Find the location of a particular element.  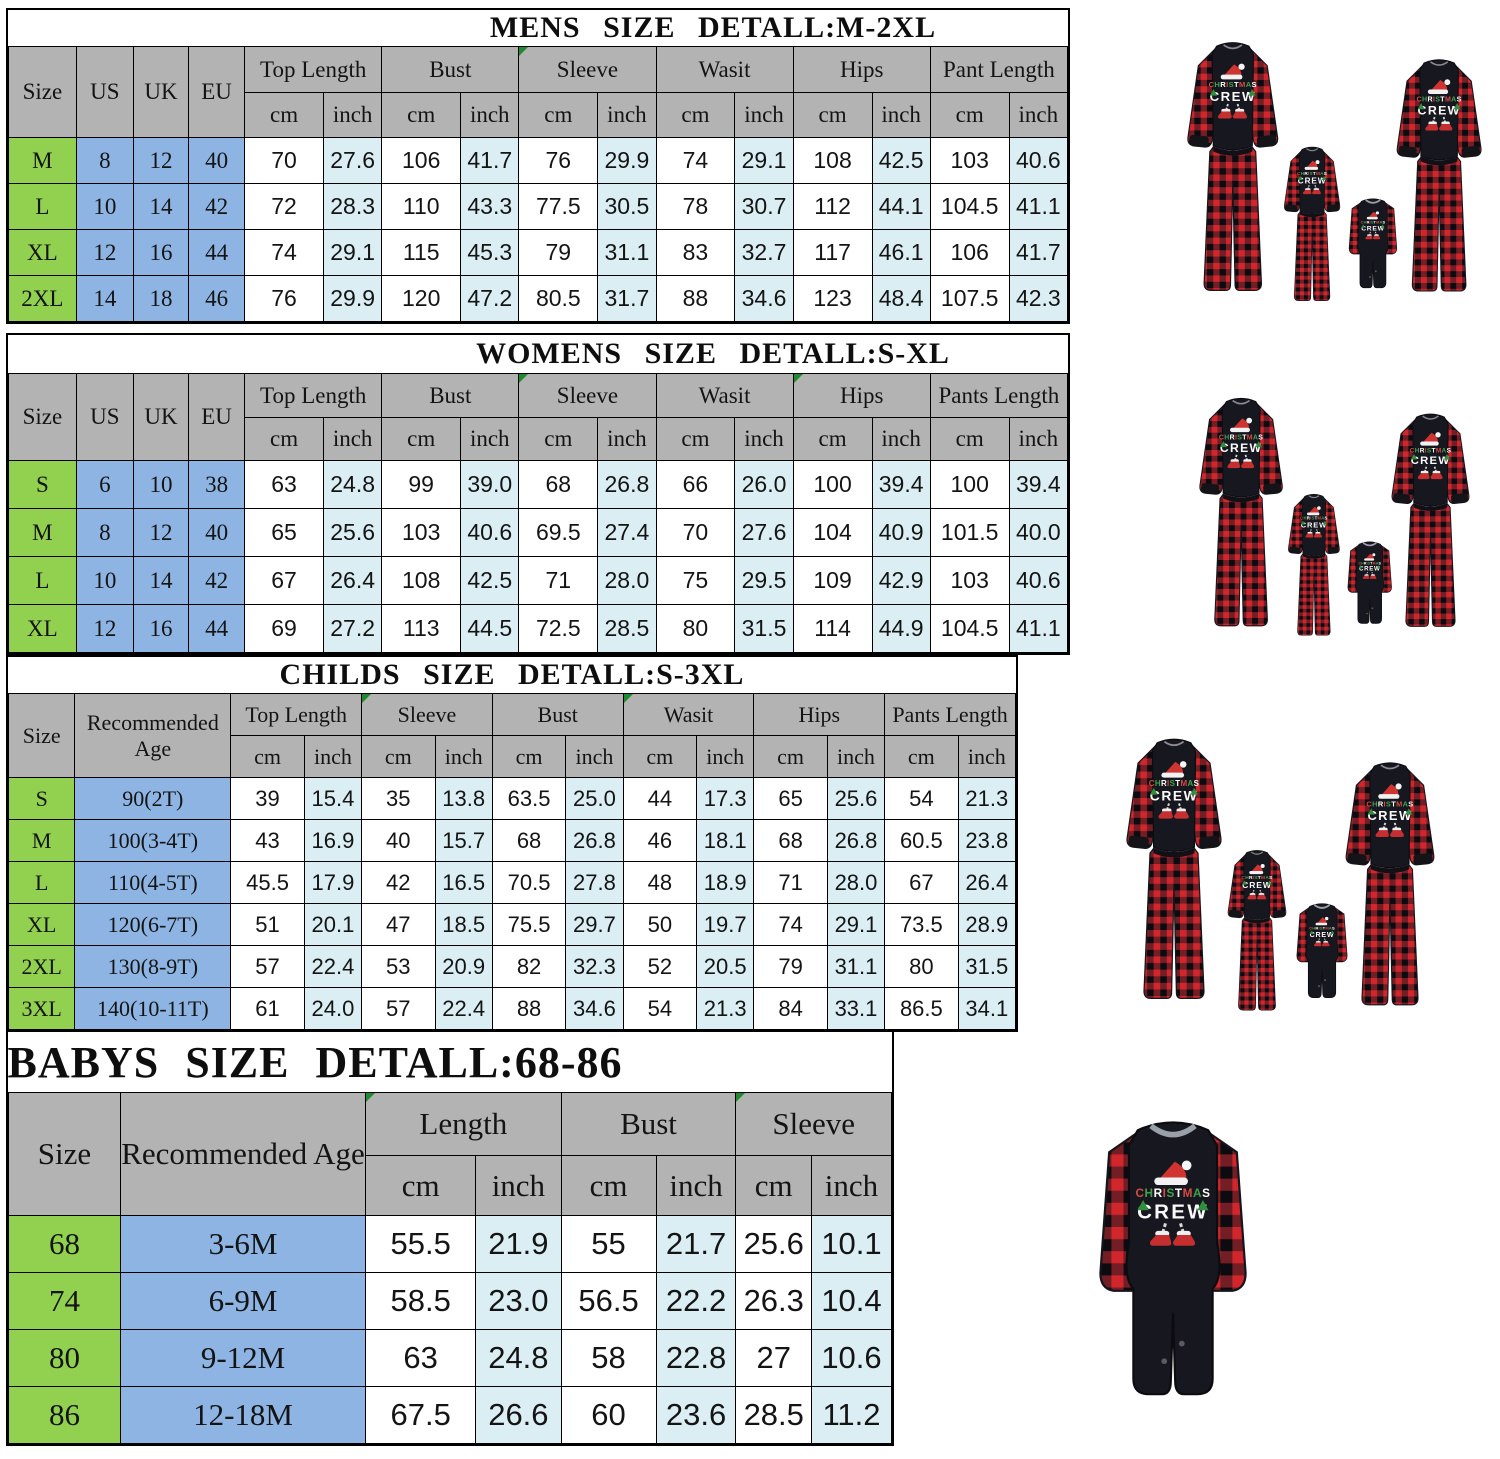

column-header: UK is located at coordinates (161, 417).